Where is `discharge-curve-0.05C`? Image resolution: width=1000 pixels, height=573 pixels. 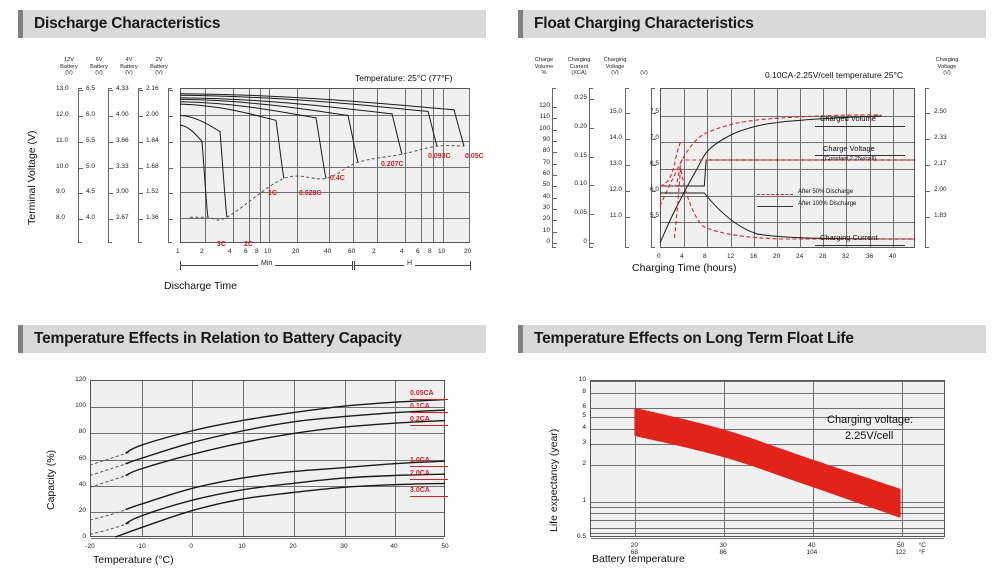 discharge-curve-0.05C is located at coordinates (322, 120).